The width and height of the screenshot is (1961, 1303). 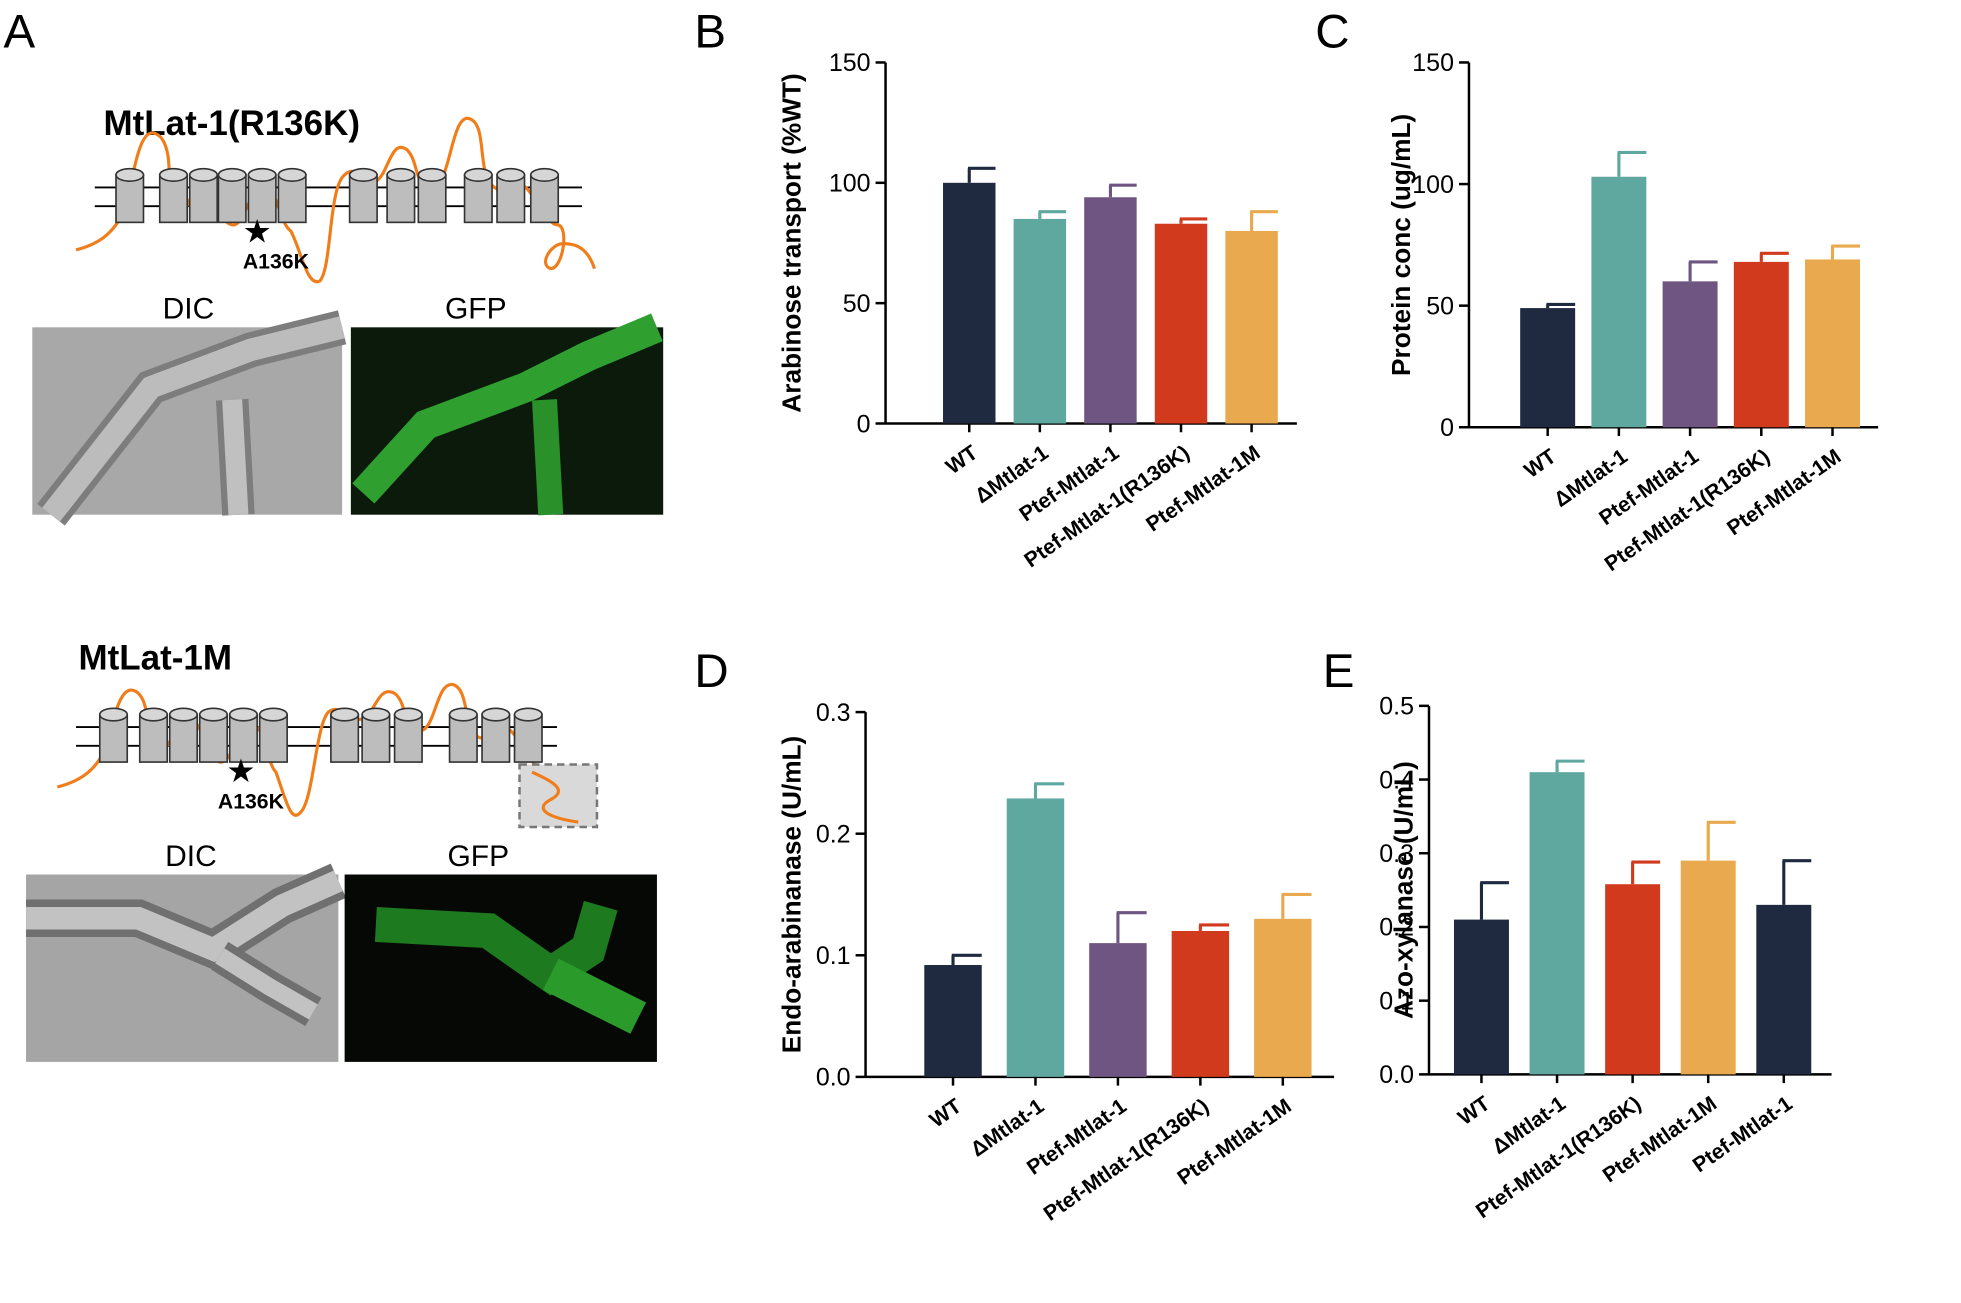 What do you see at coordinates (833, 1078) in the screenshot?
I see `y-tick-label: 0.0` at bounding box center [833, 1078].